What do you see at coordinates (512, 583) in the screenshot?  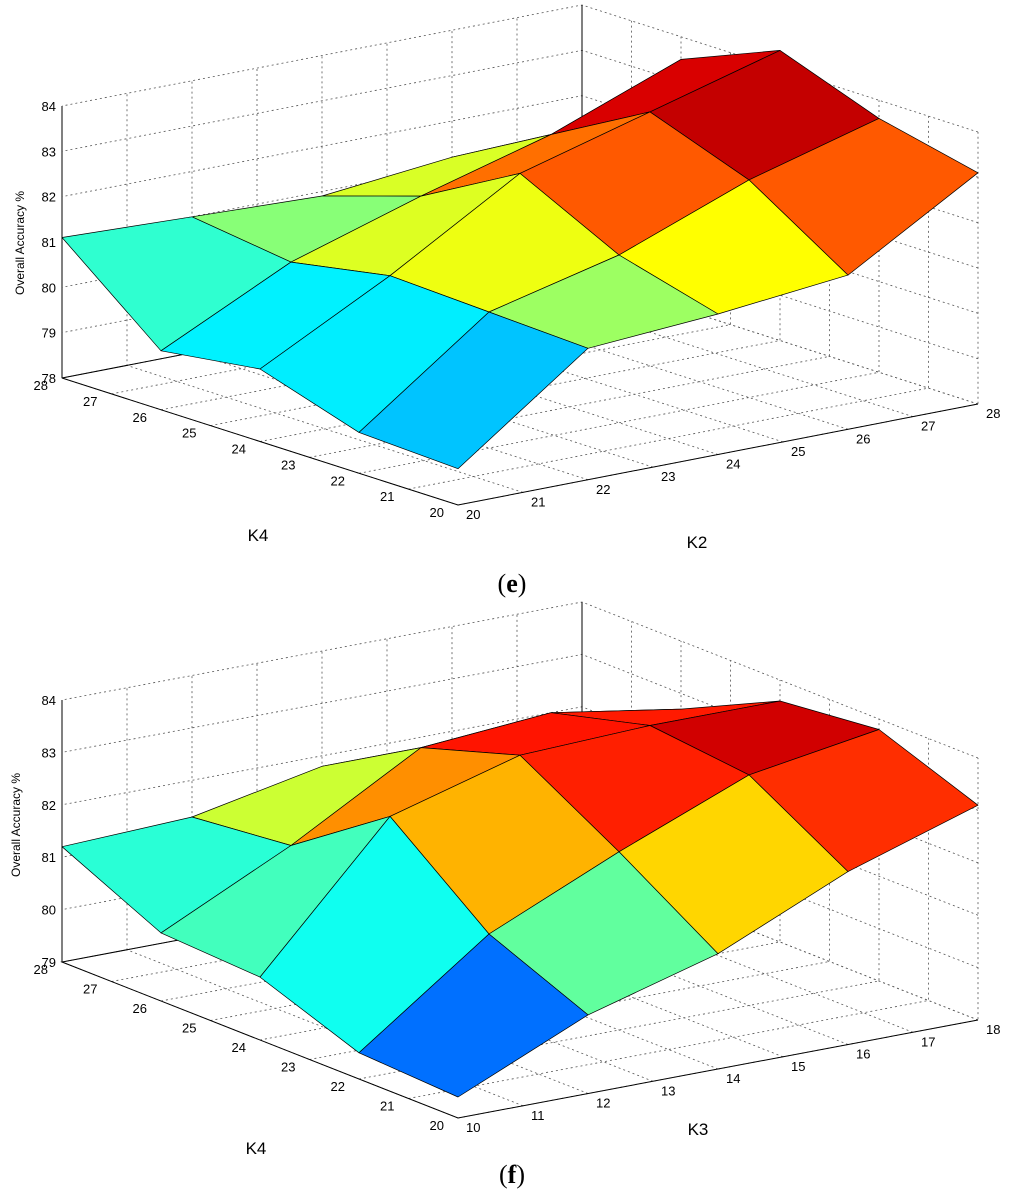 I see `panel-caption: (e)` at bounding box center [512, 583].